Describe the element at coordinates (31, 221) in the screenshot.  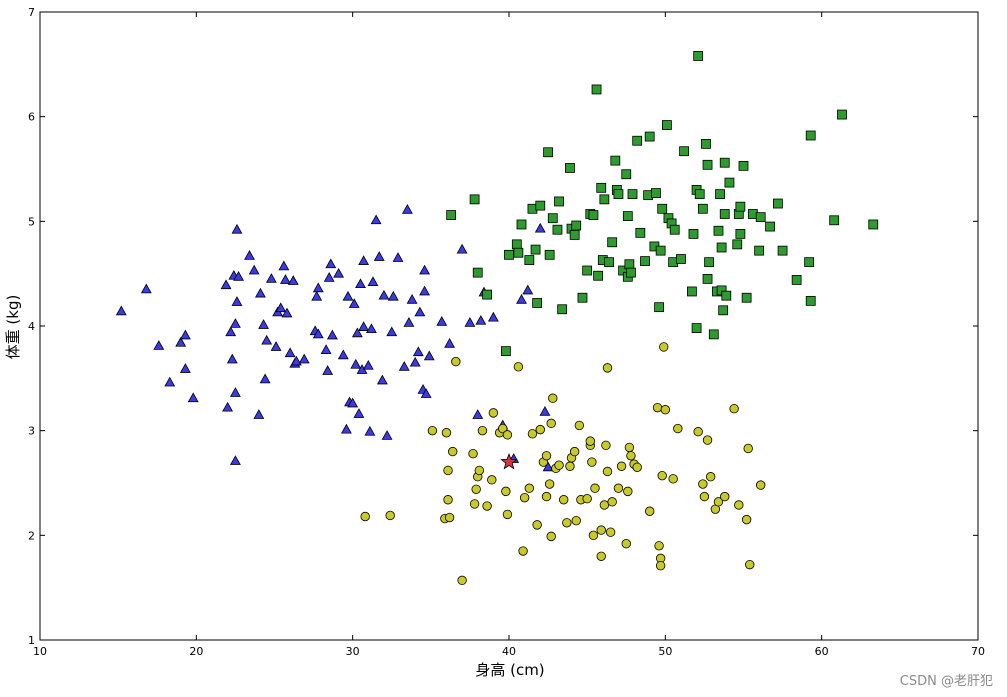
I see `y-tick-label: 5` at that location.